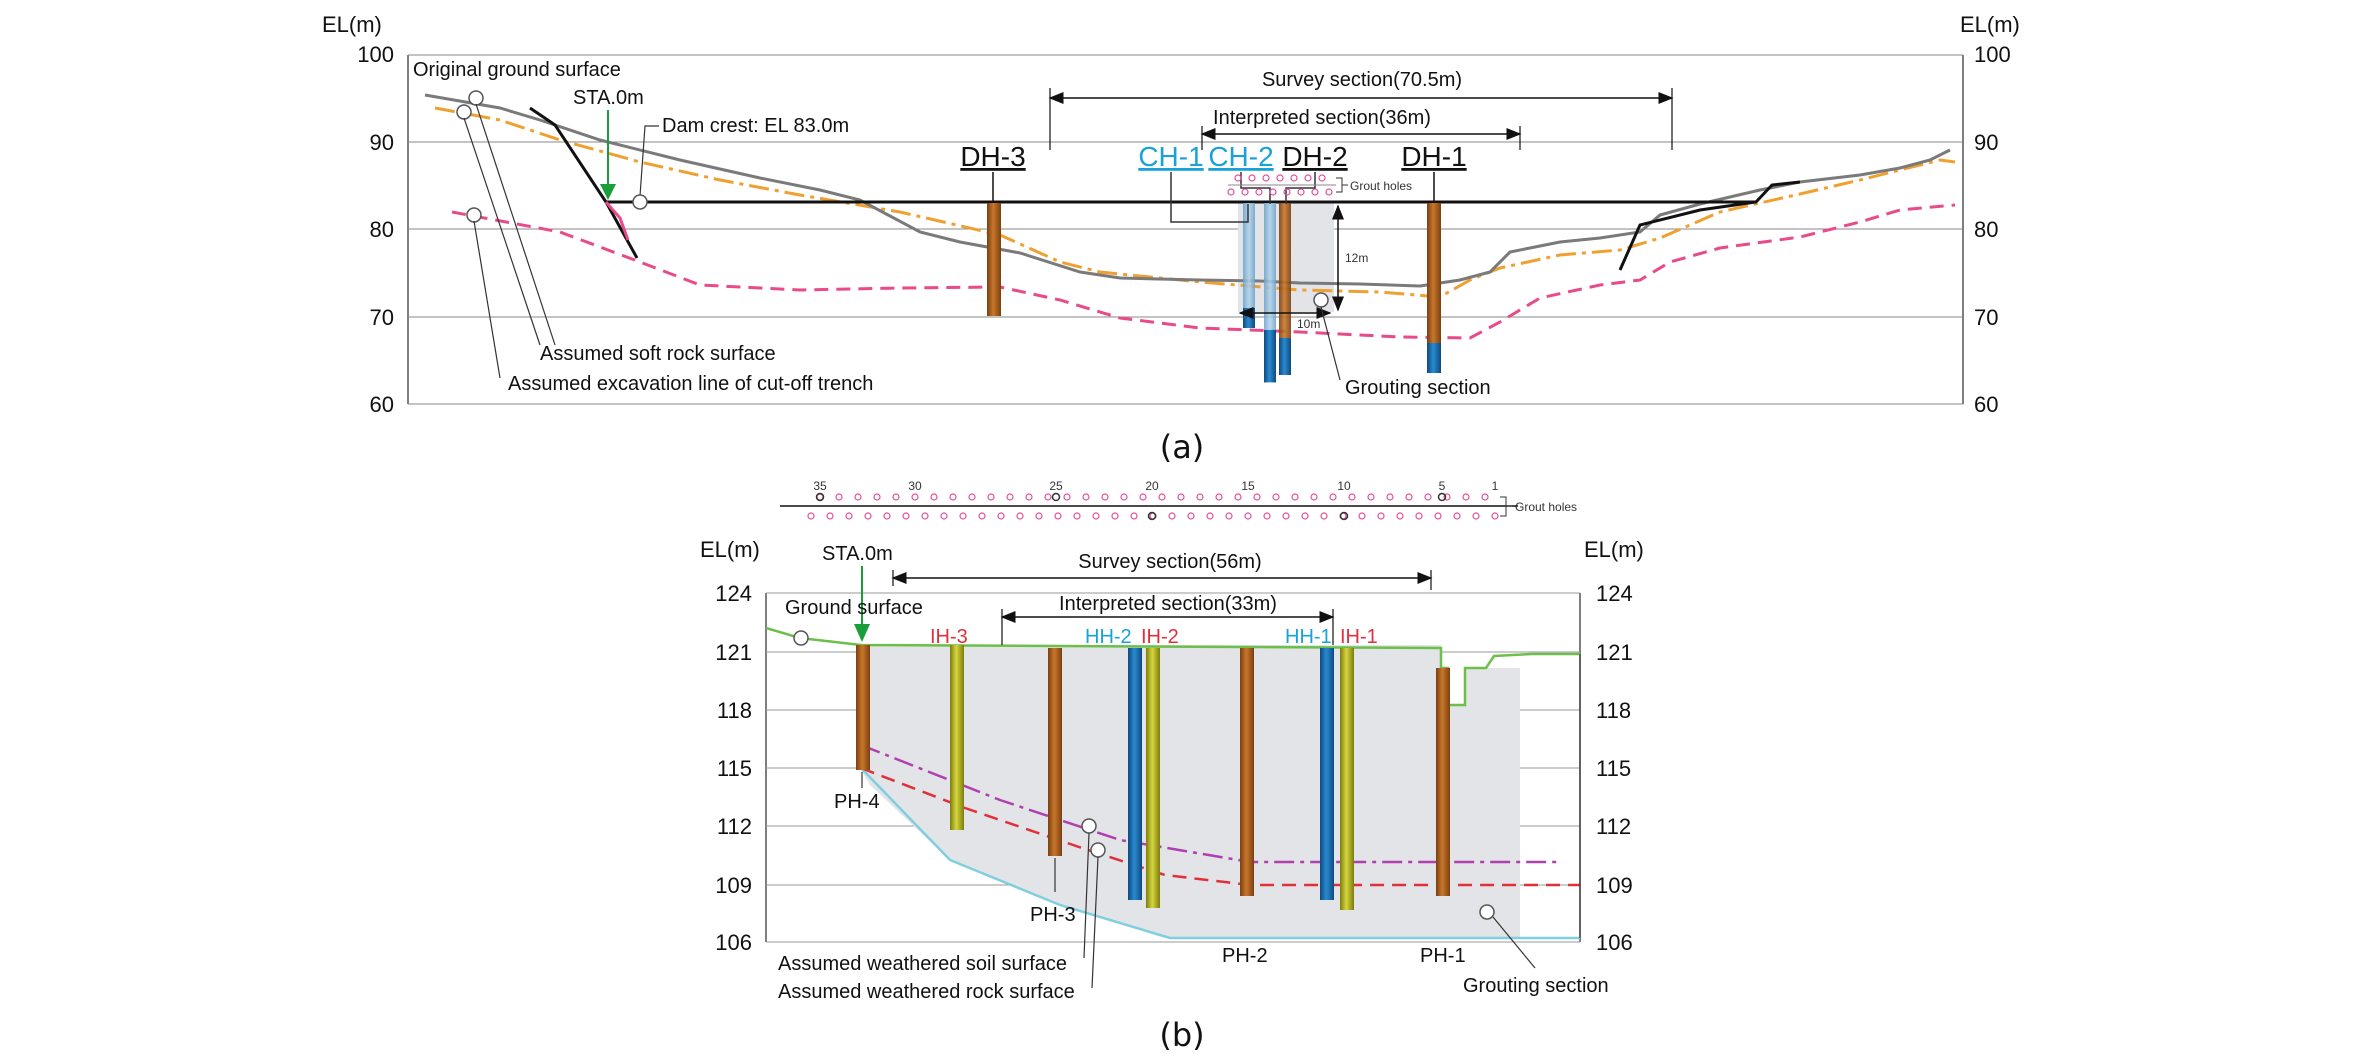 The image size is (2362, 1062). What do you see at coordinates (1053, 915) in the screenshot?
I see `hole-label-ph3: PH-3` at bounding box center [1053, 915].